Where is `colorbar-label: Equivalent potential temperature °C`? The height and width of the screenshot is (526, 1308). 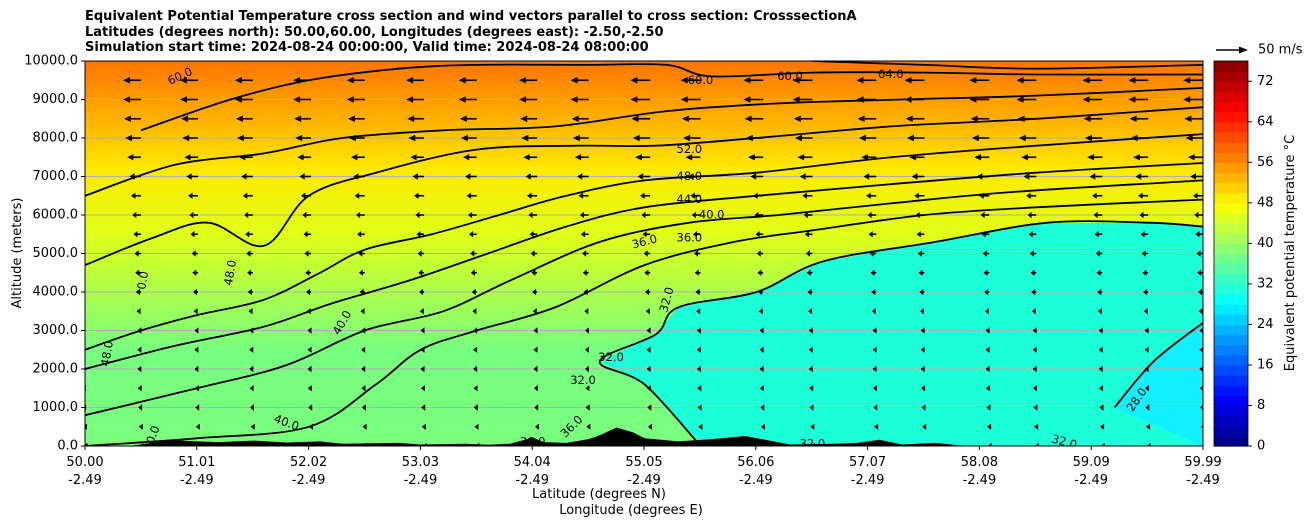 colorbar-label: Equivalent potential temperature °C is located at coordinates (1290, 253).